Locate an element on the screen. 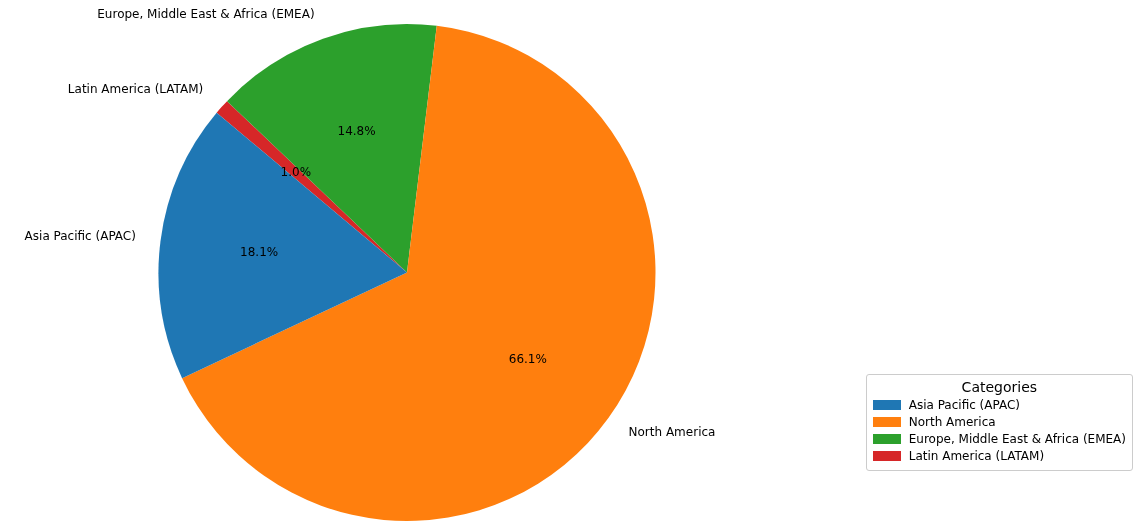 This screenshot has width=1133, height=523. legend-label: Latin America (LATAM) is located at coordinates (976, 456).